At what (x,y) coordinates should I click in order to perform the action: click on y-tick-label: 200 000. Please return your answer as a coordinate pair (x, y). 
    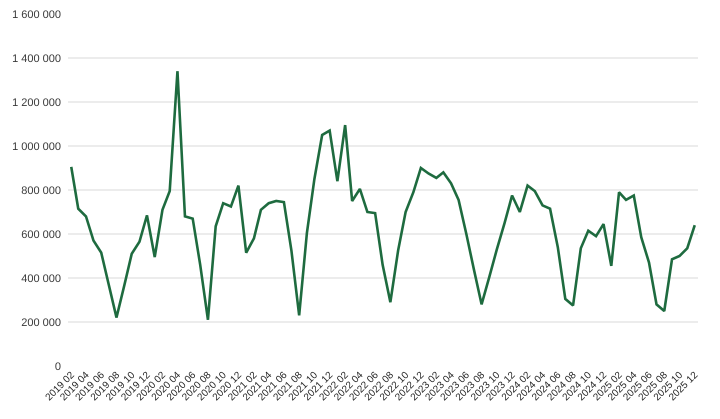
    Looking at the image, I should click on (41, 322).